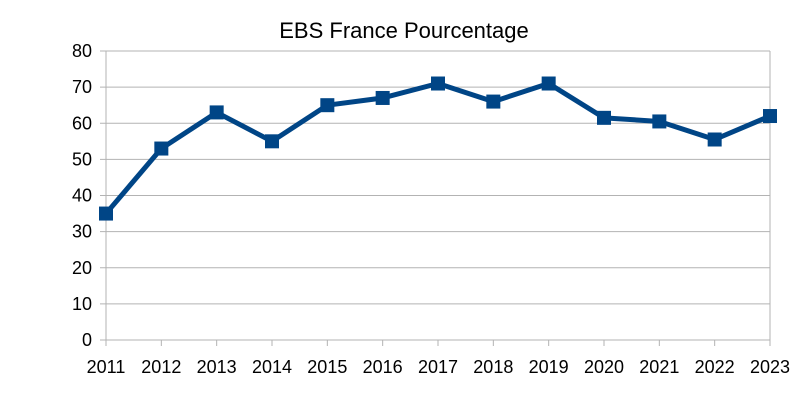 This screenshot has width=804, height=404. Describe the element at coordinates (82, 268) in the screenshot. I see `y-tick-label: 20` at that location.